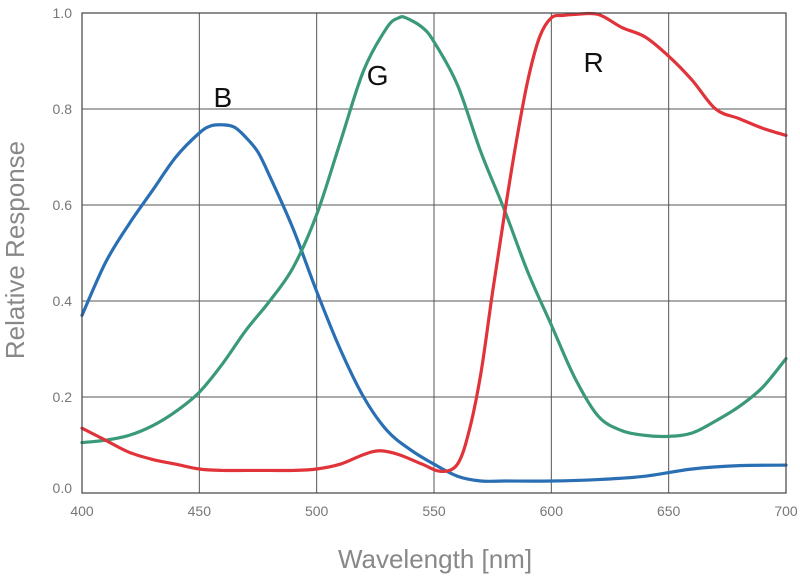  Describe the element at coordinates (63, 488) in the screenshot. I see `y-tick-label: 0.0` at that location.